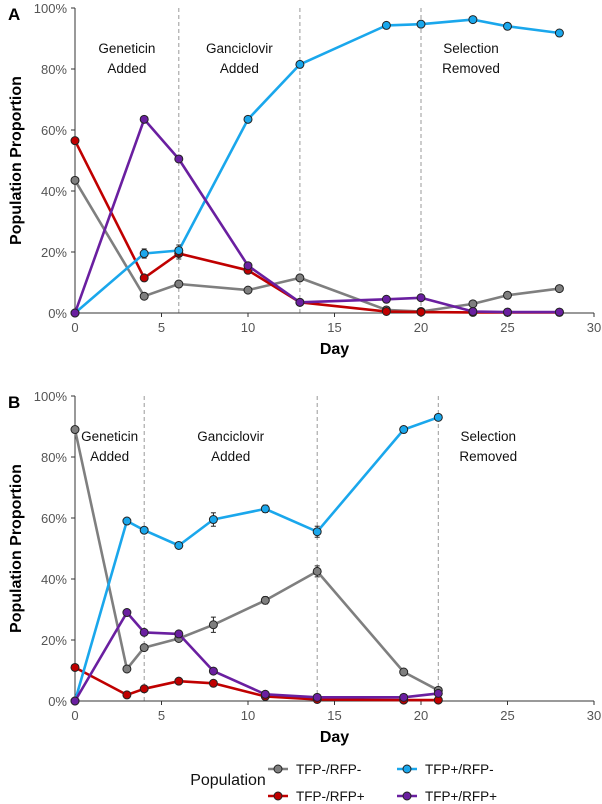  I want to click on legend-label: TFP+/RFP-, so click(459, 769).